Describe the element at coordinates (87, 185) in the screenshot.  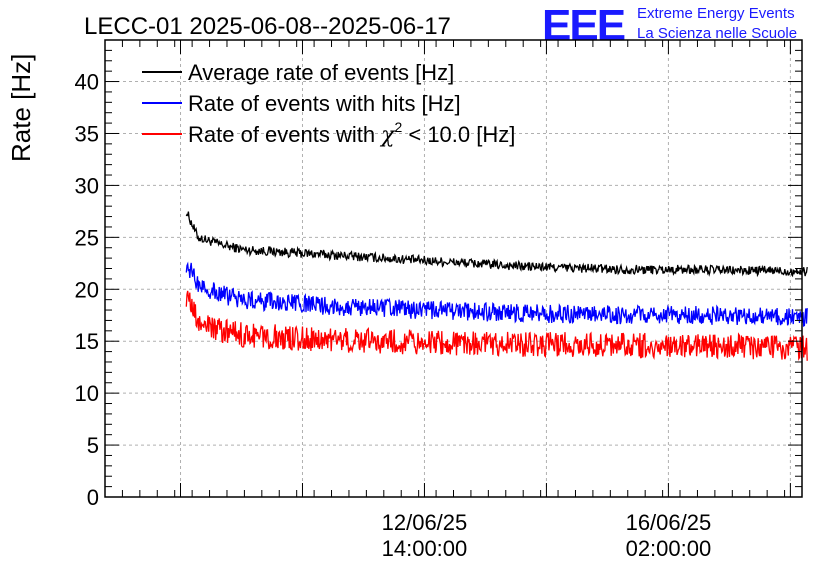
I see `y-tick-label: 30` at that location.